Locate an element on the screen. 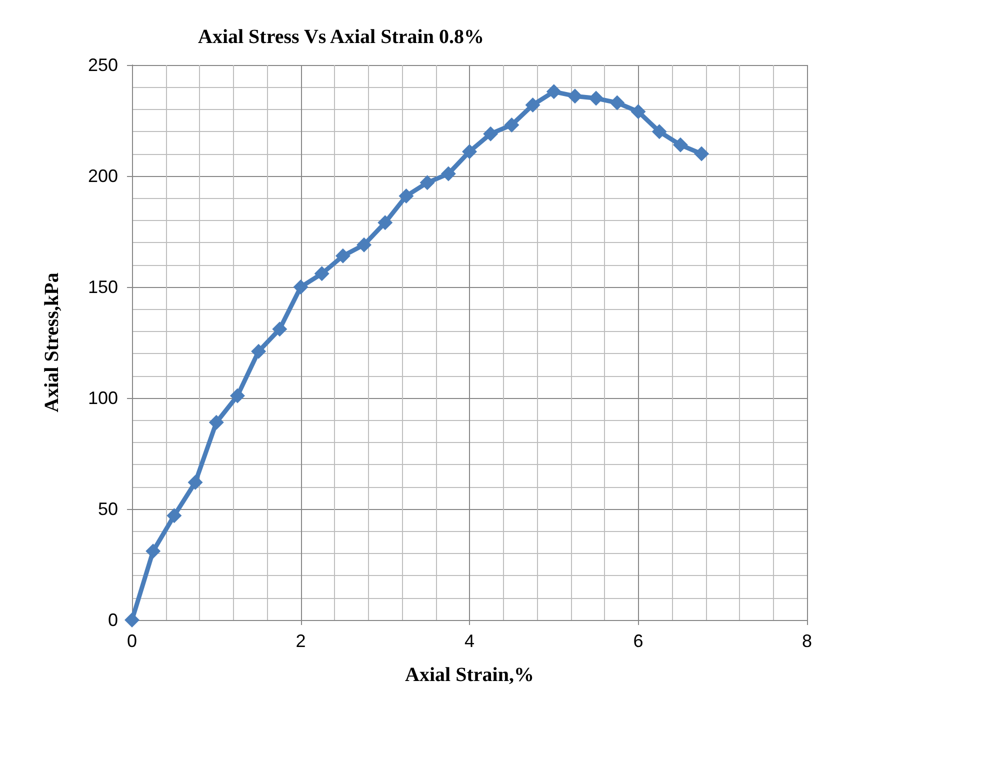 Image resolution: width=990 pixels, height=766 pixels. y-tick-label: 150 is located at coordinates (103, 287).